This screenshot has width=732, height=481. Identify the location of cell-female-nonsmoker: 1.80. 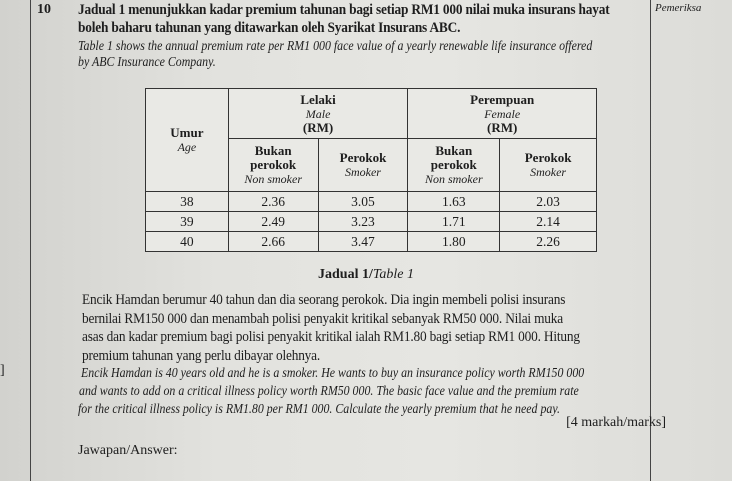
(454, 241).